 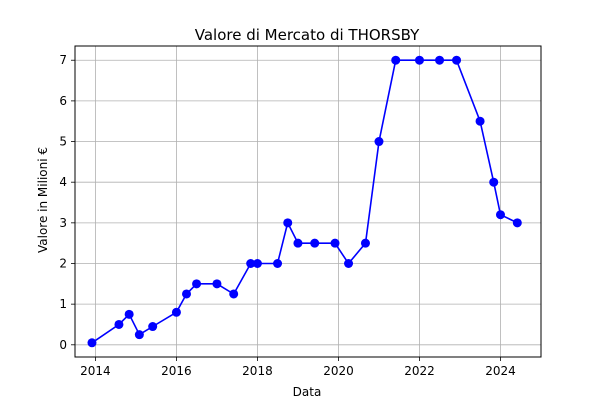 I want to click on y-tick-label: 1, so click(x=63, y=304).